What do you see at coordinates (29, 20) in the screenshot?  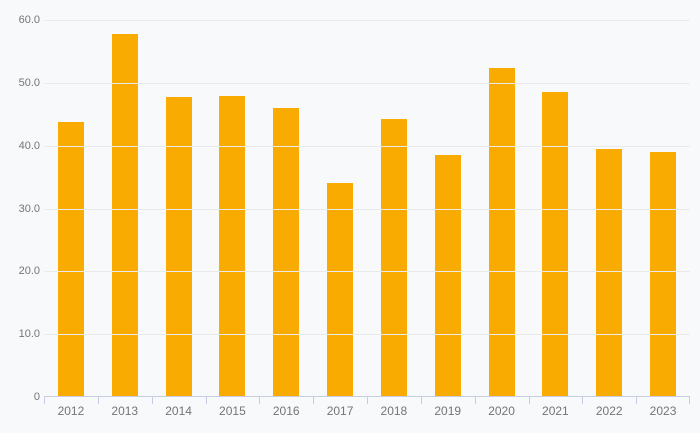 I see `y-tick-label: 60.0` at bounding box center [29, 20].